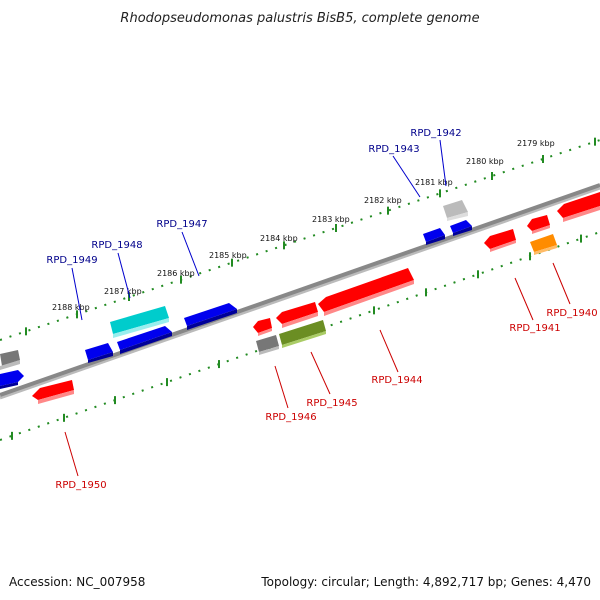  What do you see at coordinates (228, 255) in the screenshot?
I see `tick-label-2185: 2185 kbp` at bounding box center [228, 255].